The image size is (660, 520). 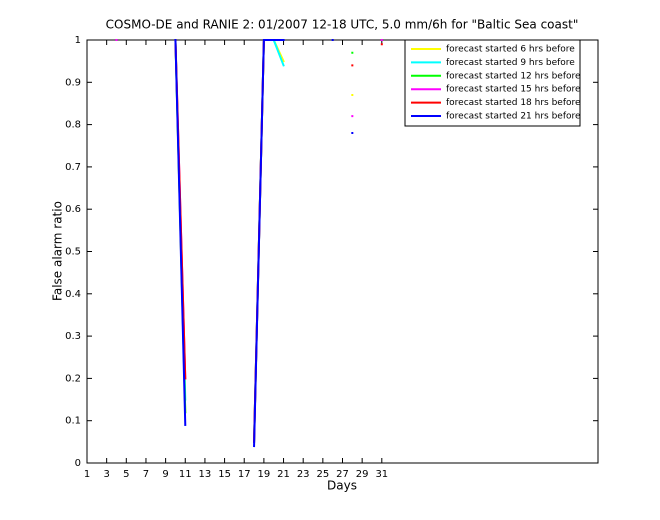 I want to click on legend-label: forecast started 15 hrs before, so click(x=513, y=90).